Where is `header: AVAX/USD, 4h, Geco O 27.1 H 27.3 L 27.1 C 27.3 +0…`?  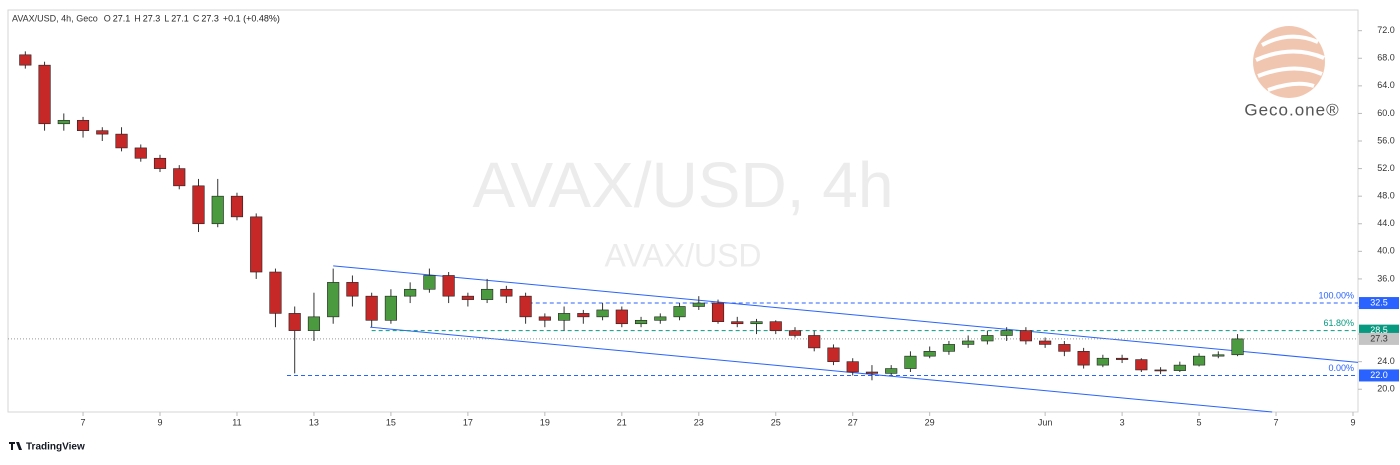 header: AVAX/USD, 4h, Geco O 27.1 H 27.3 L 27.1 C 27.3 +0… is located at coordinates (146, 18).